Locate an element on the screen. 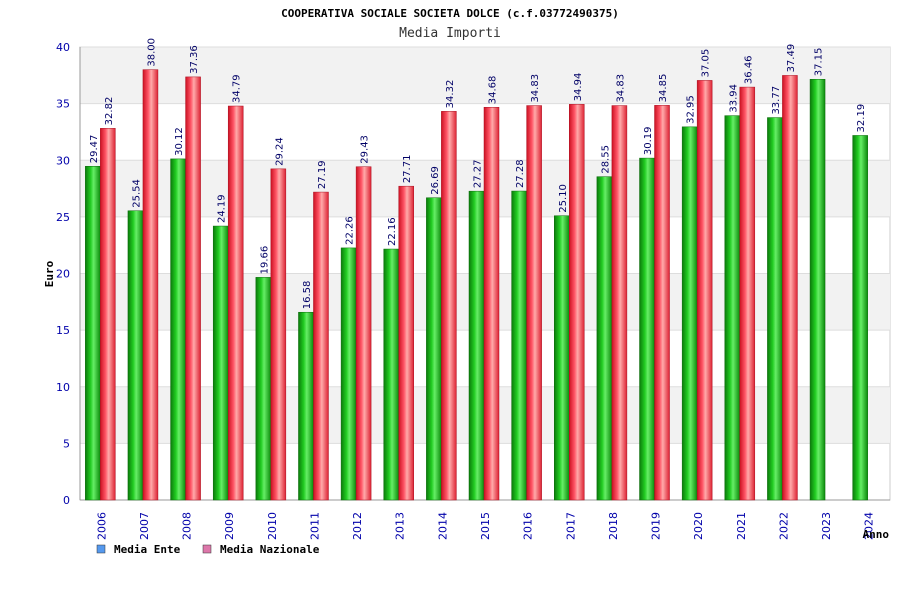 This screenshot has height=600, width=900. data-label: 22.16 is located at coordinates (392, 231).